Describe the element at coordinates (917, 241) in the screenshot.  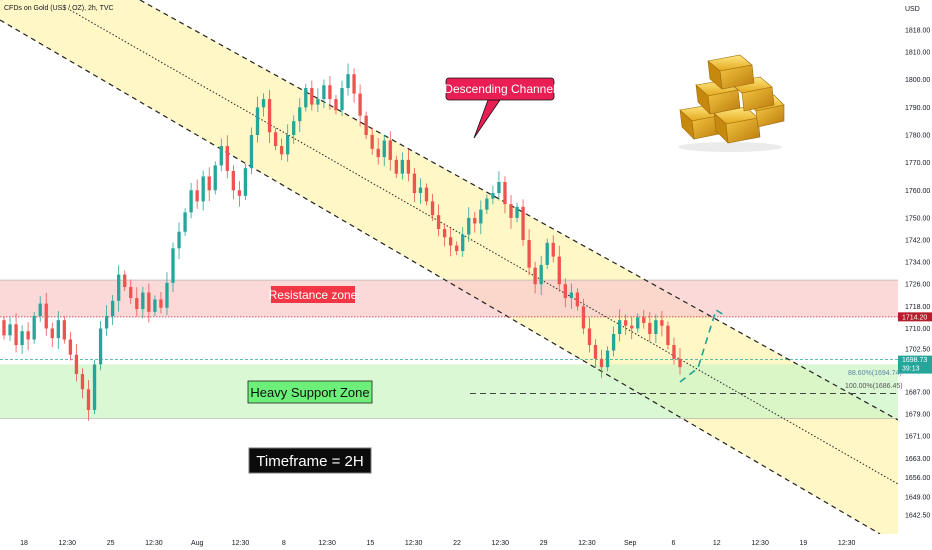
I see `y-tick-label: 1742.00` at that location.